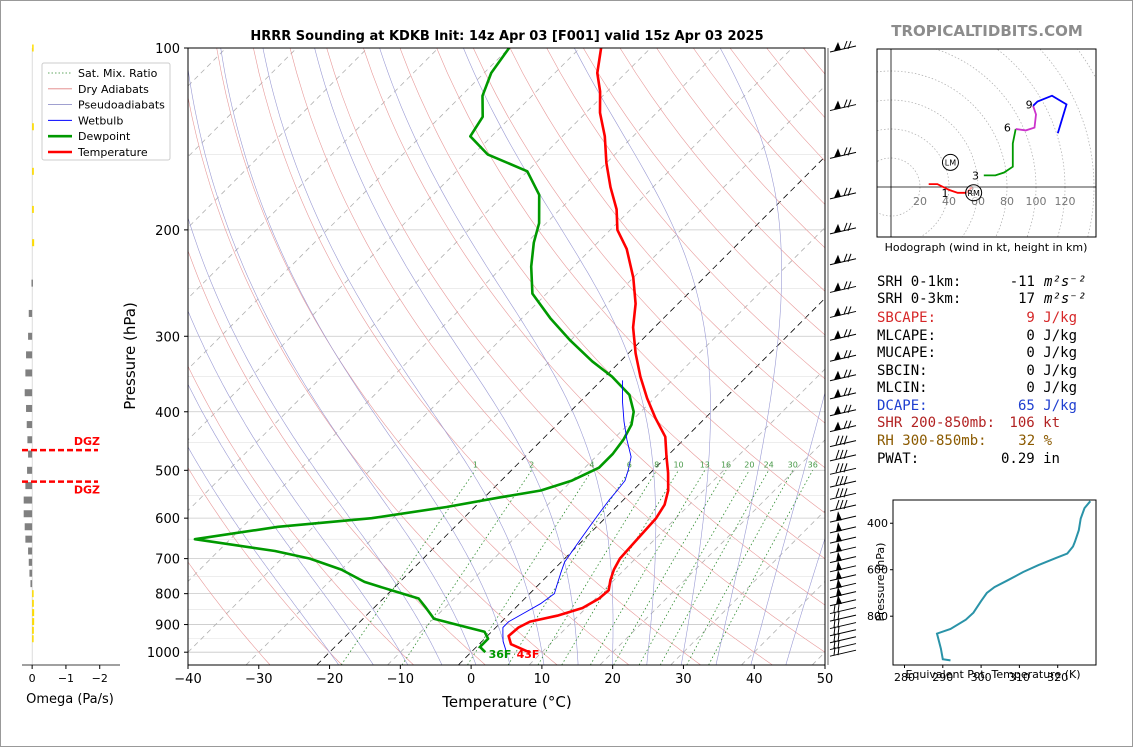 The height and width of the screenshot is (748, 1134). What do you see at coordinates (187, 679) in the screenshot?
I see `x-tick-label: −40` at bounding box center [187, 679].